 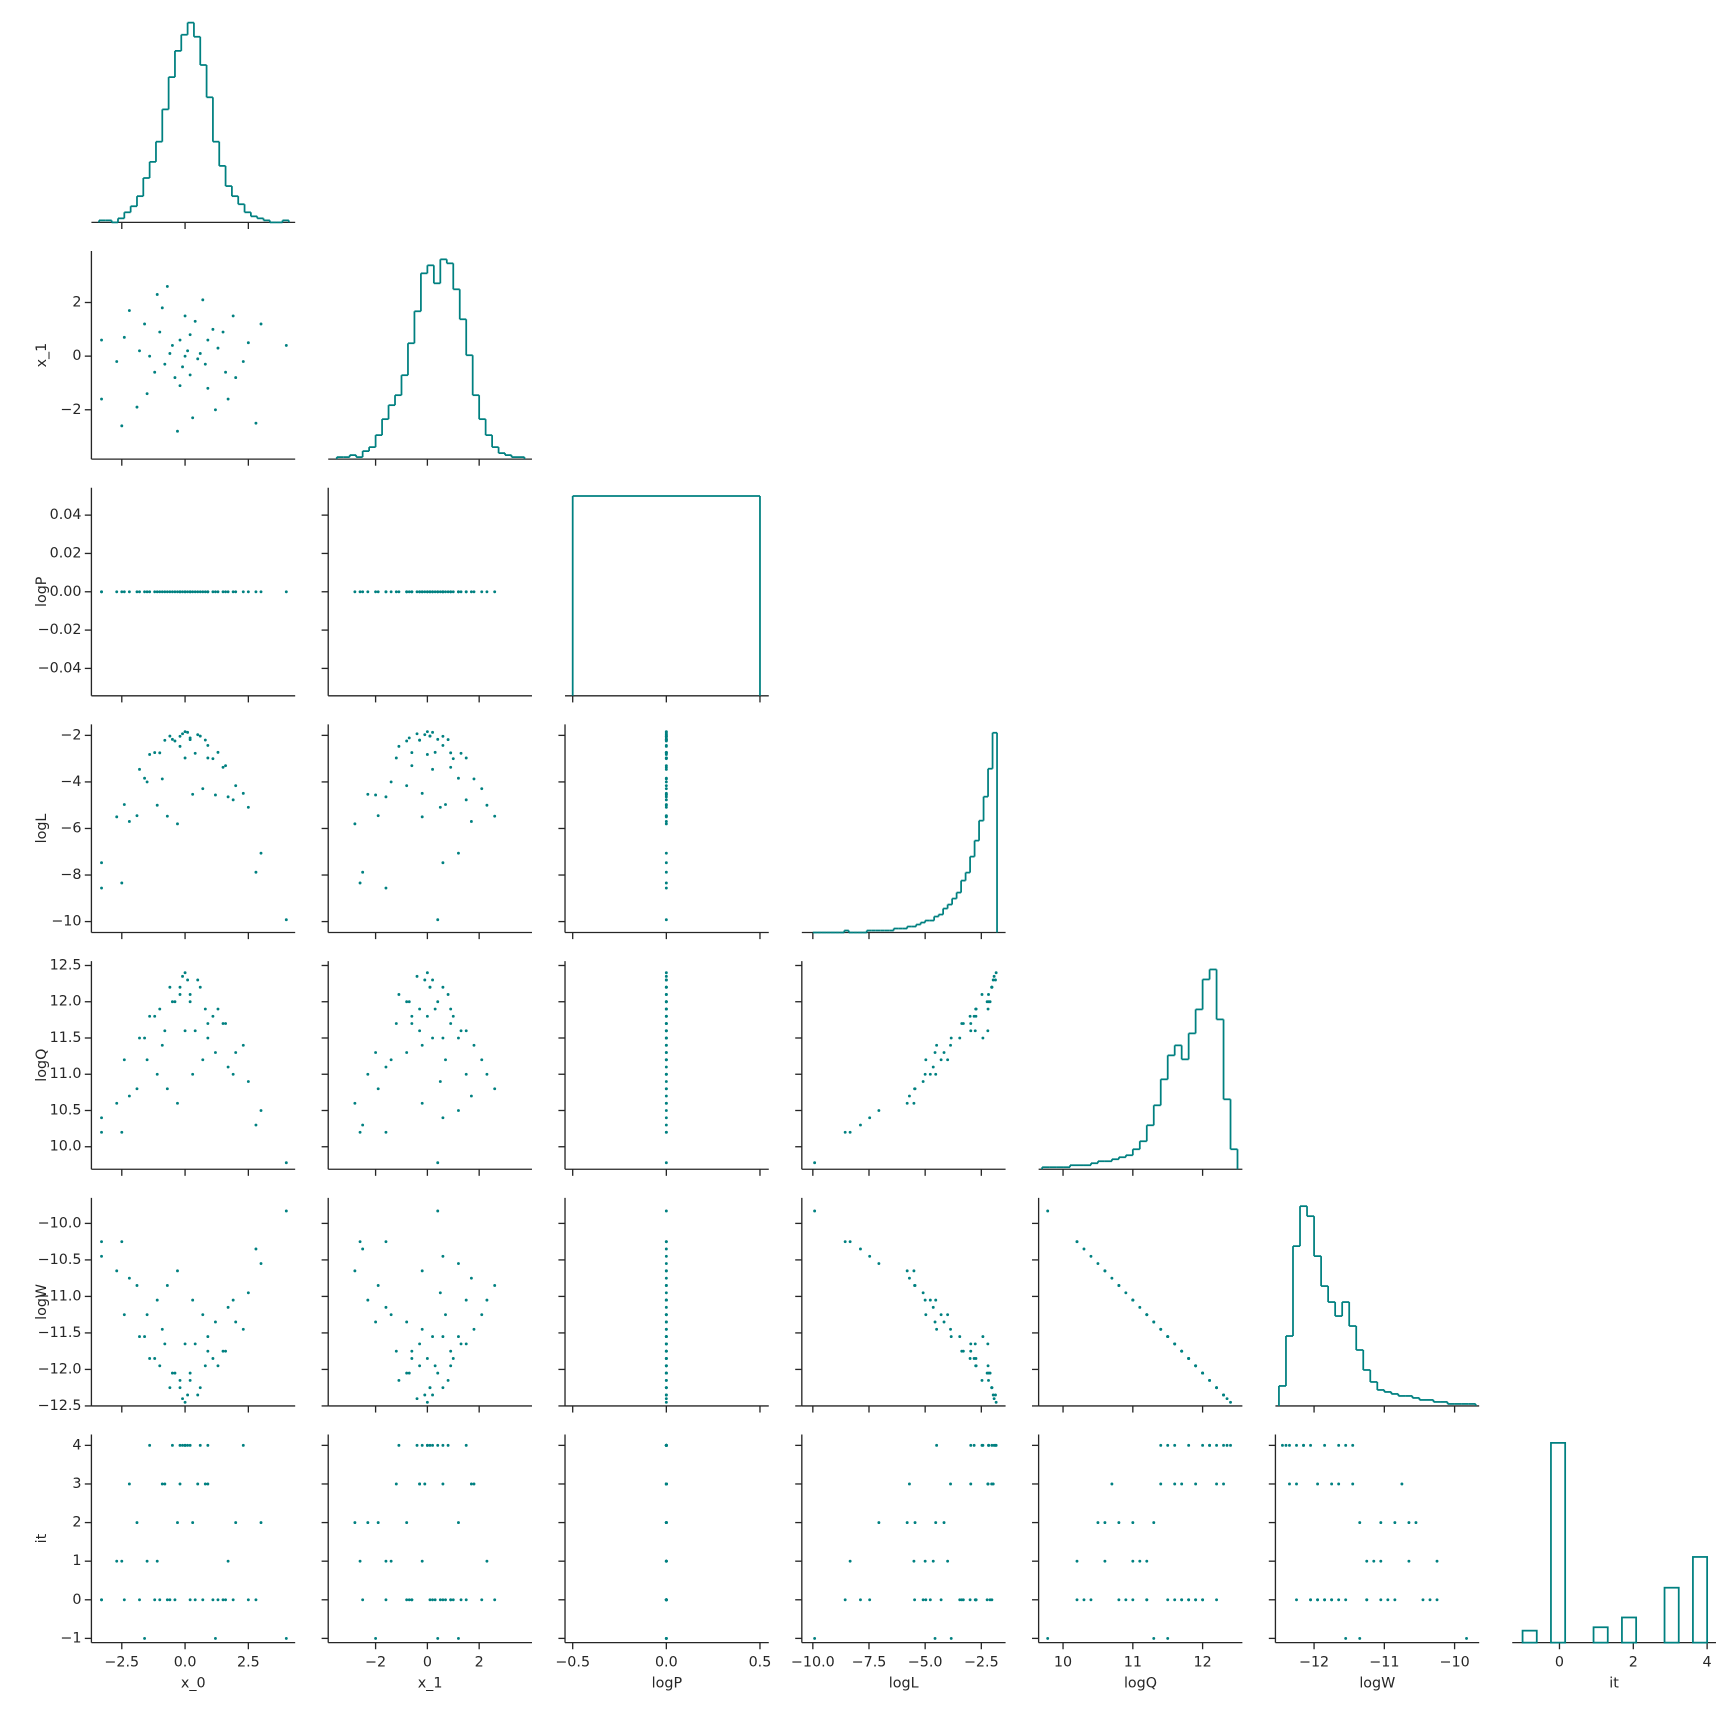 What do you see at coordinates (1455, 1662) in the screenshot?
I see `x-tick-label: −10` at bounding box center [1455, 1662].